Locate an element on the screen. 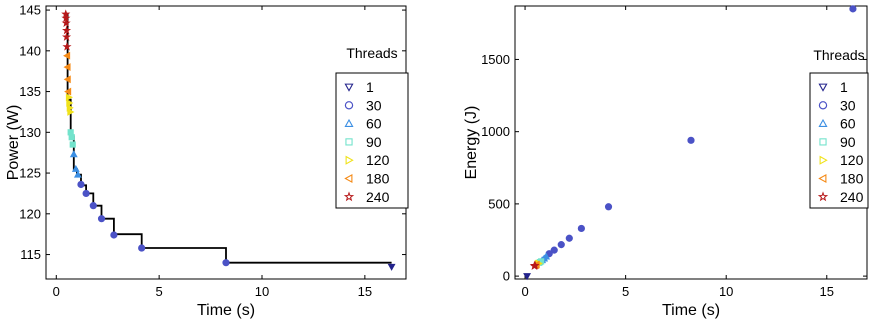  power-legend-label: 180 is located at coordinates (378, 179).